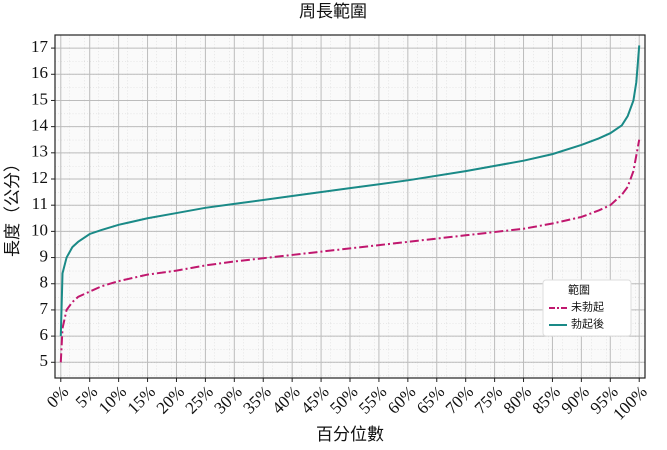  I want to click on x-tick-label: 10%, so click(112, 399).